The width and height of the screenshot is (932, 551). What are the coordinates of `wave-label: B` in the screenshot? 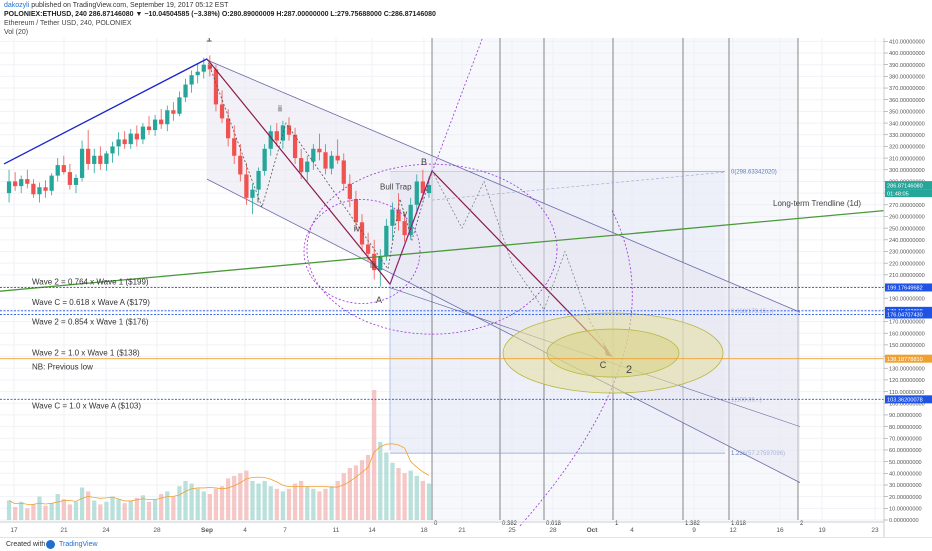 It's located at (424, 162).